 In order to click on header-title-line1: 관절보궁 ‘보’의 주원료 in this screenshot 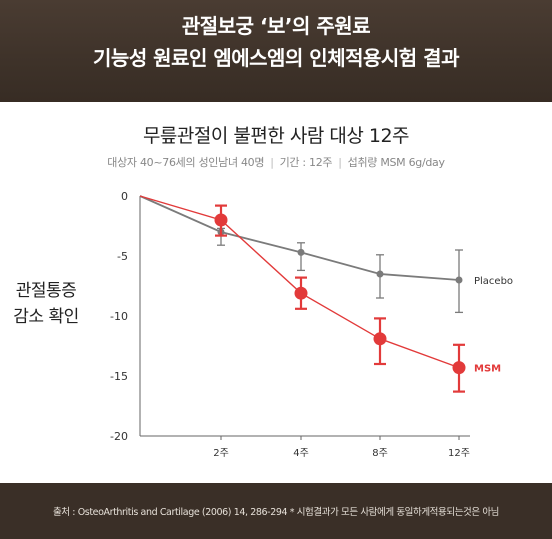, I will do `click(276, 26)`.